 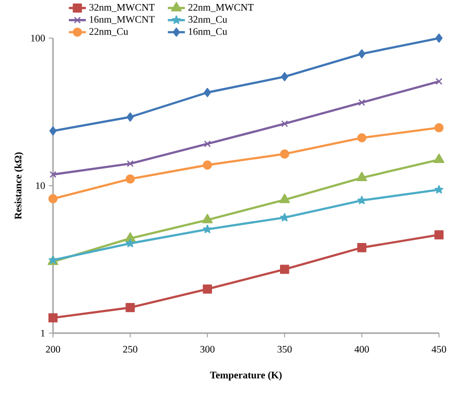 I want to click on x-tick-label: 200, so click(x=53, y=349).